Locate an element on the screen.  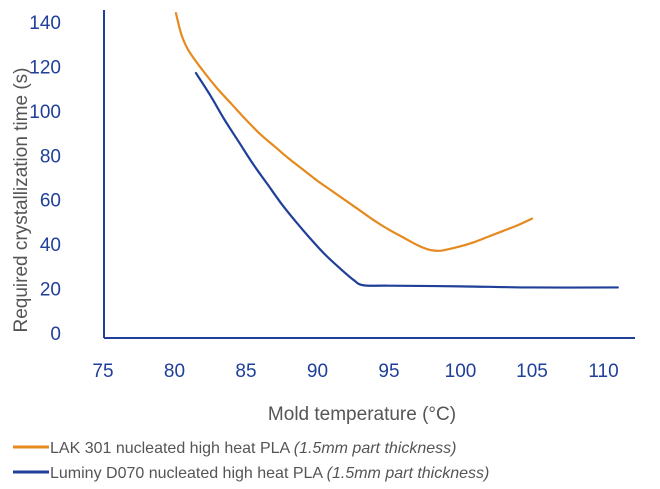
y-tick-label: 0 is located at coordinates (55, 334).